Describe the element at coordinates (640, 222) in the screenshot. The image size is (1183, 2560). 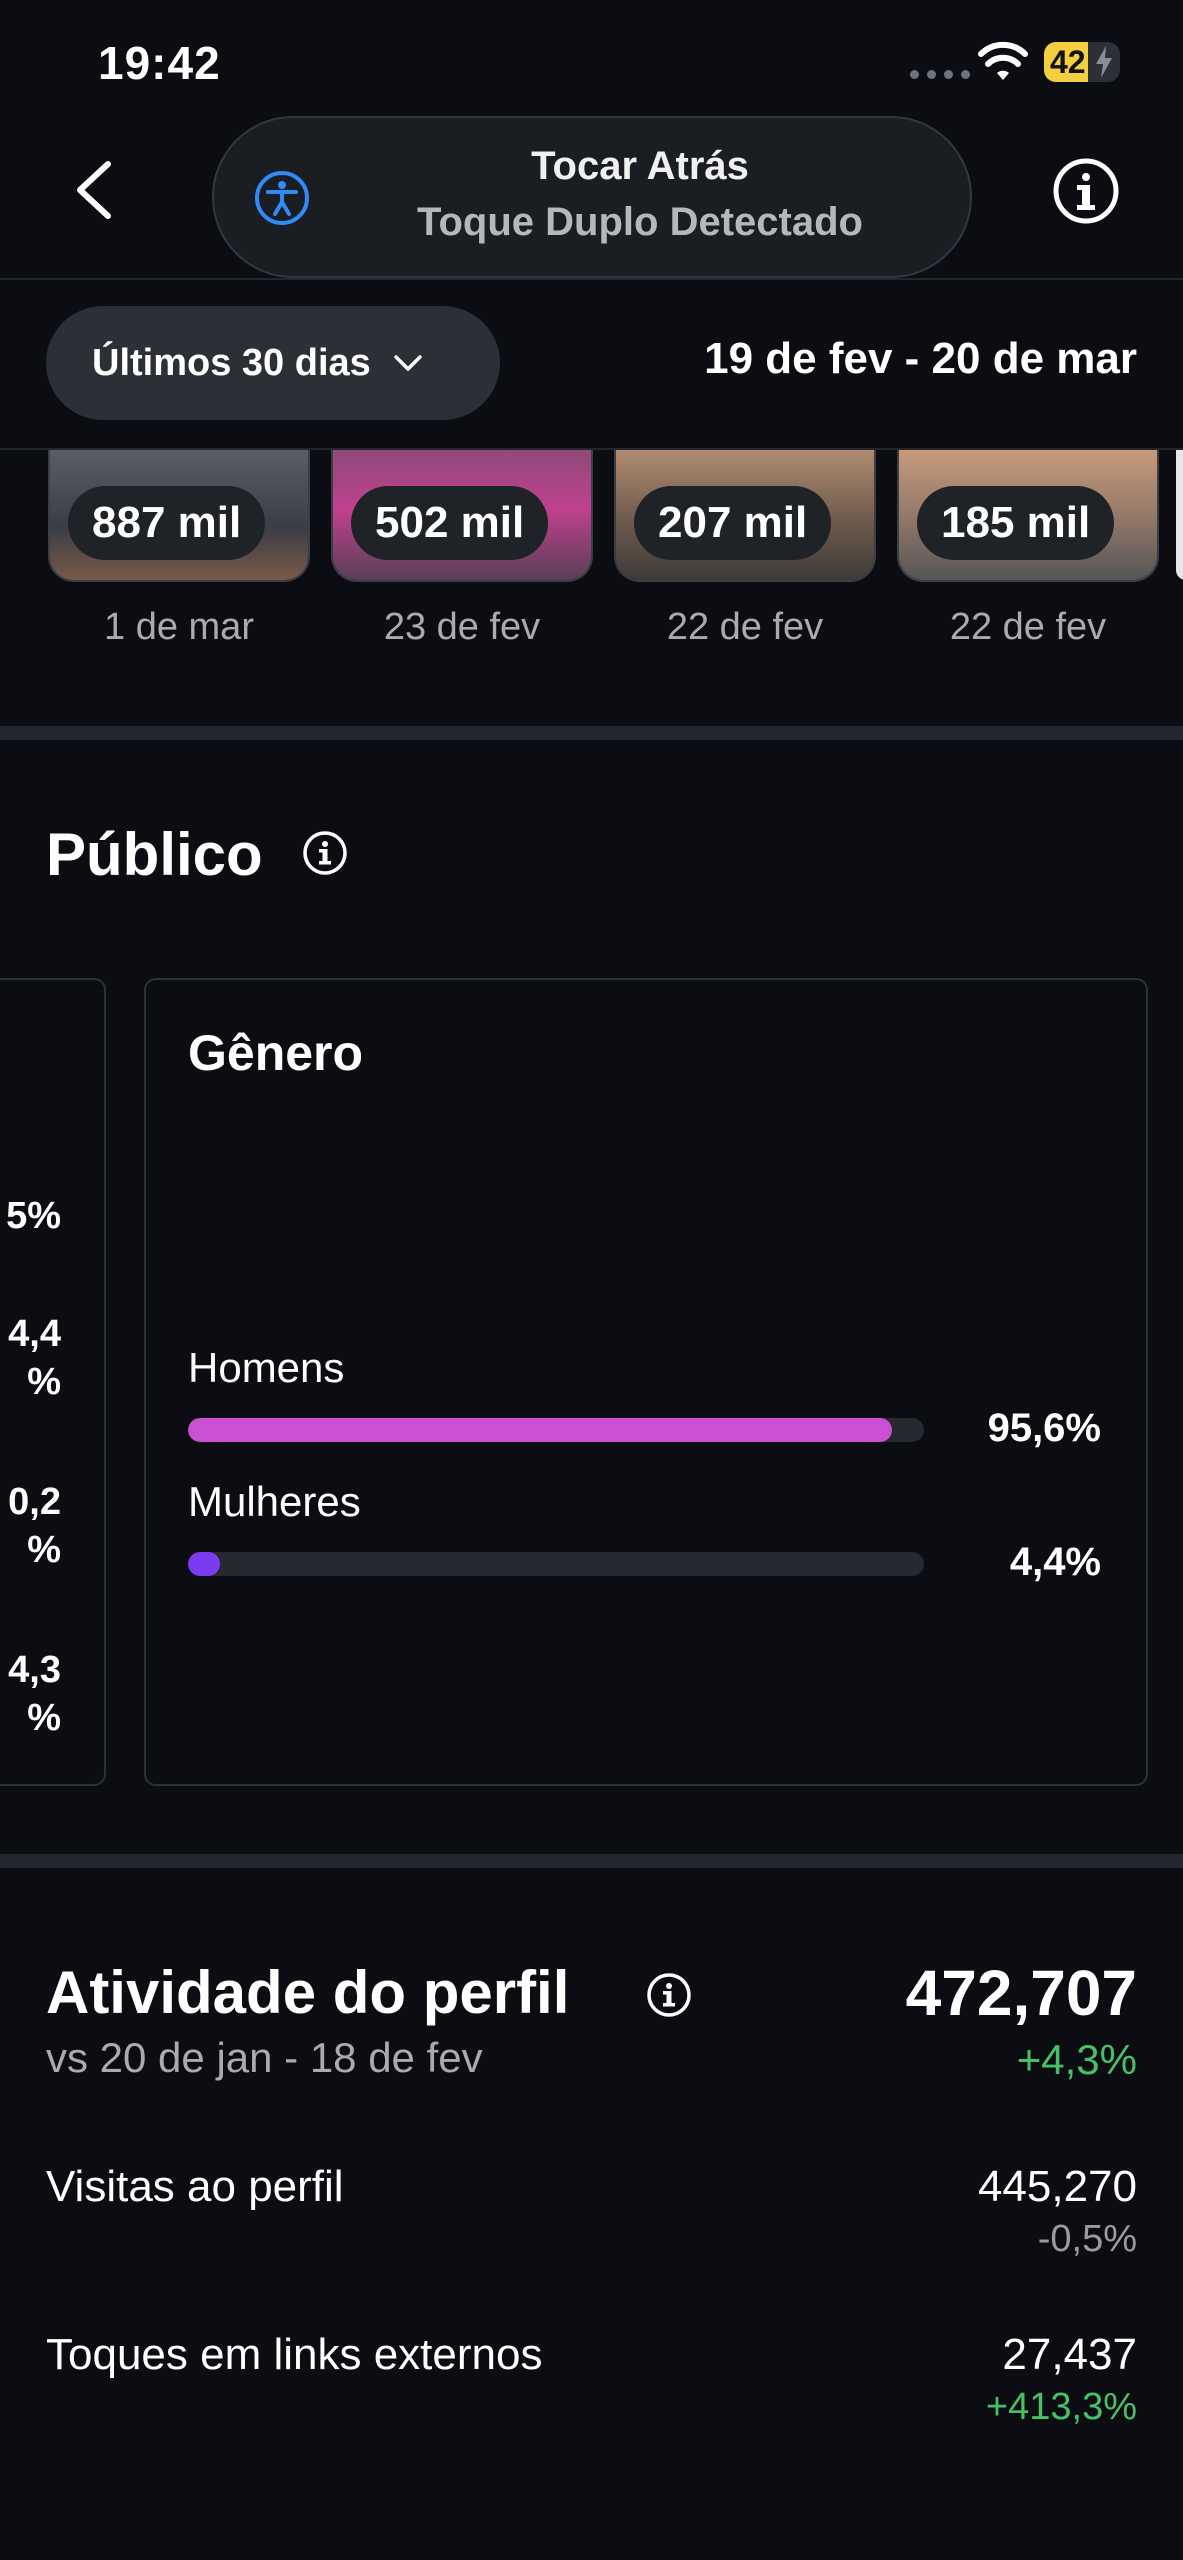
I see `banner-subtitle: Toque Duplo Detectado` at that location.